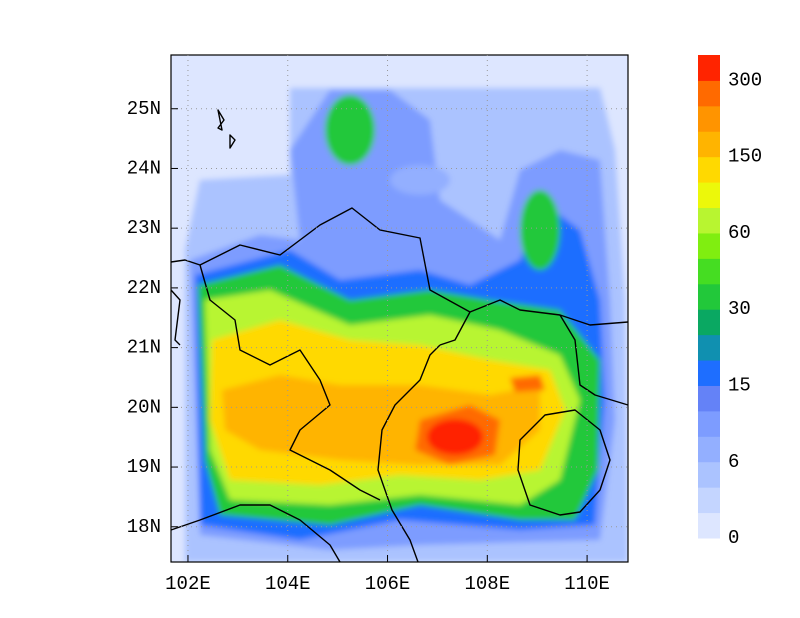  I want to click on colorbar-label: 6, so click(733, 462).